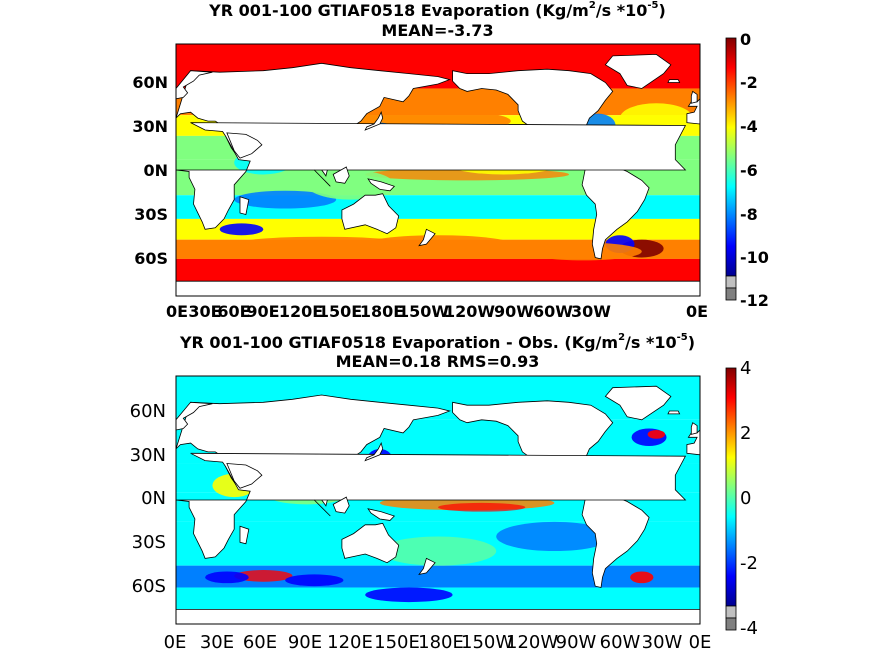  Describe the element at coordinates (749, 563) in the screenshot. I see `panel2-colorbar-tick: -2` at that location.